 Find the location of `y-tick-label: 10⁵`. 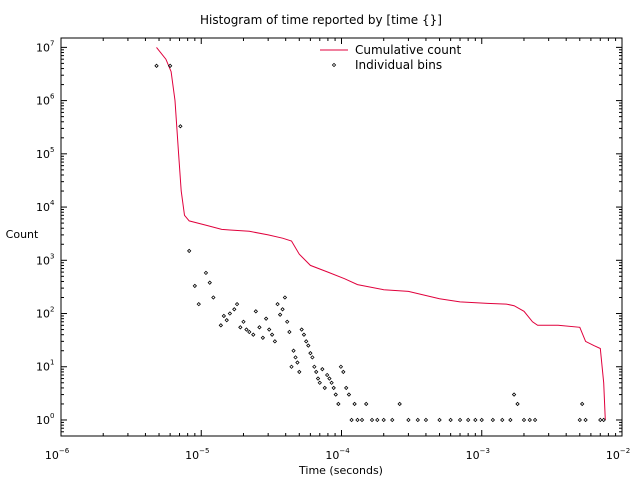

y-tick-label: 10⁵ is located at coordinates (45, 153).